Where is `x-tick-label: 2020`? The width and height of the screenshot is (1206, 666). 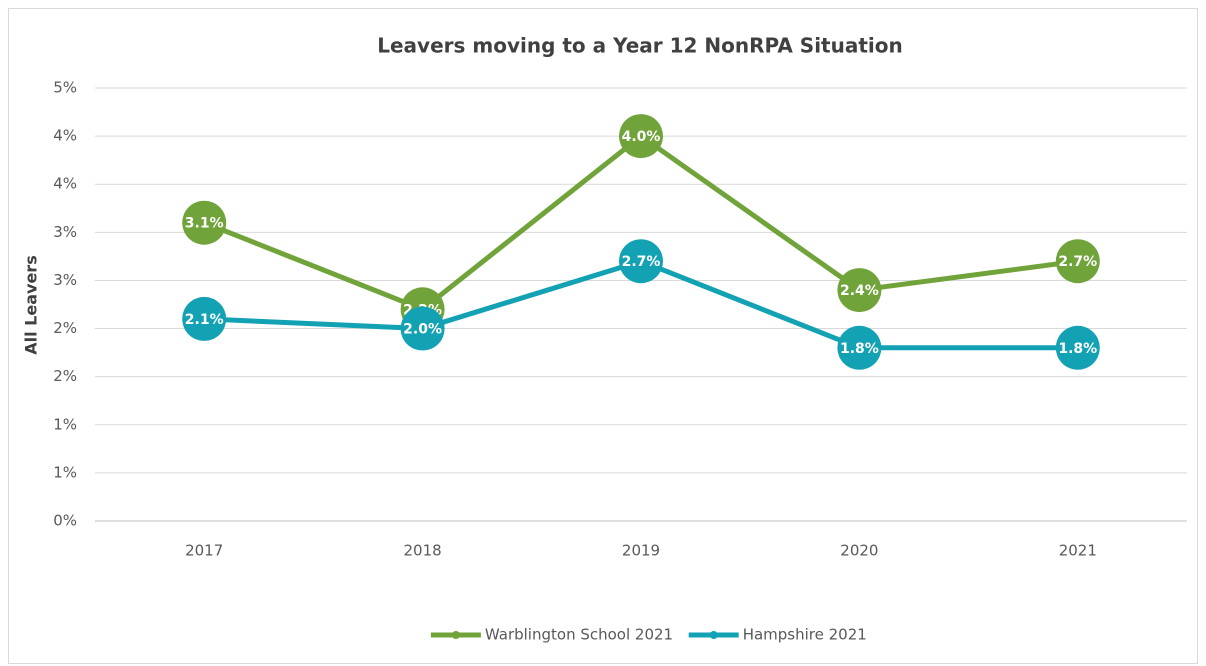 x-tick-label: 2020 is located at coordinates (859, 551).